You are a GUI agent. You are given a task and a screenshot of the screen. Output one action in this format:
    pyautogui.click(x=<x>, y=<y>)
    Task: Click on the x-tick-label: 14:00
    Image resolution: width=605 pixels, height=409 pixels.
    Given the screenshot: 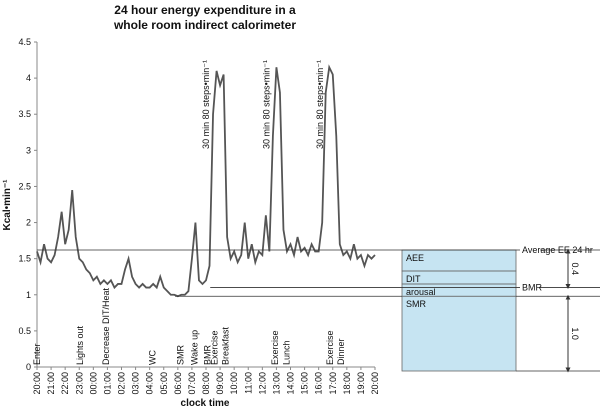 What is the action you would take?
    pyautogui.click(x=291, y=383)
    